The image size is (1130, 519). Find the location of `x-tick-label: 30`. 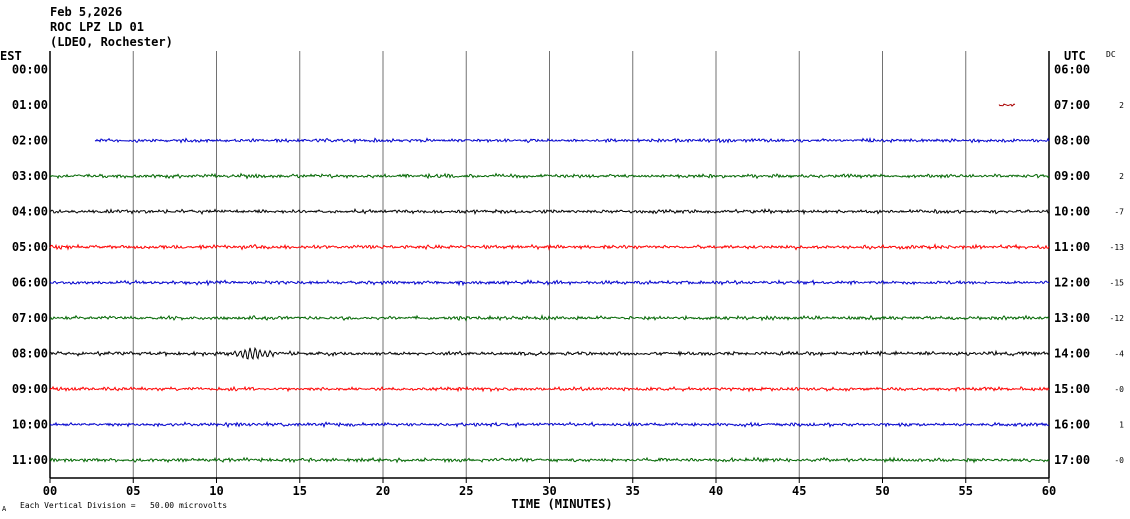

x-tick-label: 30 is located at coordinates (549, 491).